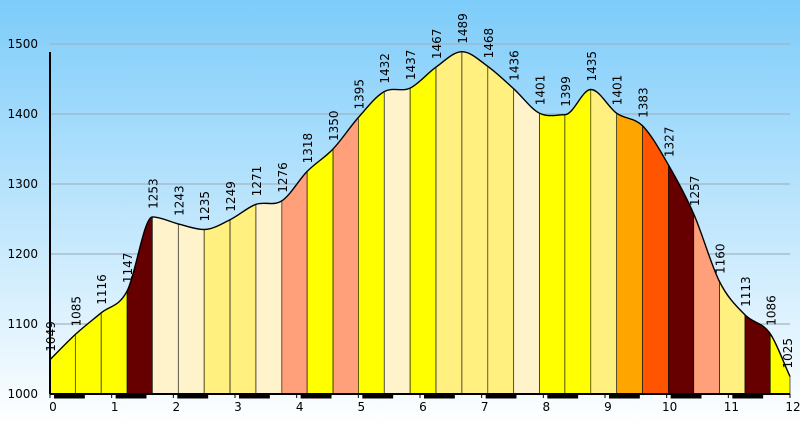 The image size is (800, 425). I want to click on elevation-label: 1243, so click(179, 200).